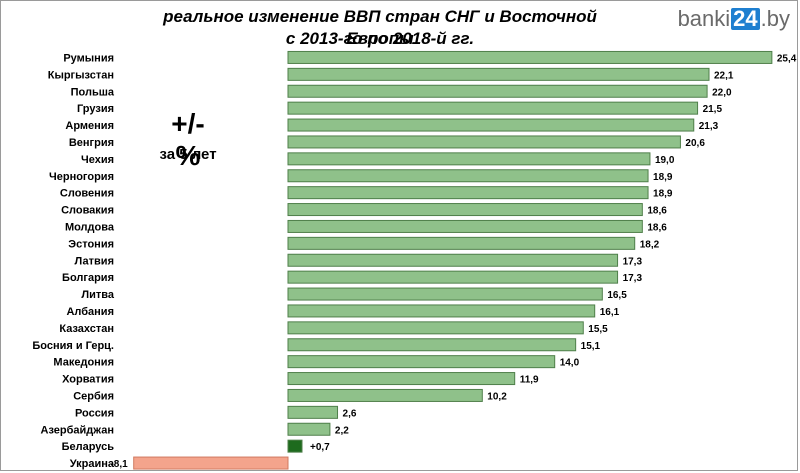 This screenshot has width=800, height=473. I want to click on category-label: Молдова, so click(90, 227).